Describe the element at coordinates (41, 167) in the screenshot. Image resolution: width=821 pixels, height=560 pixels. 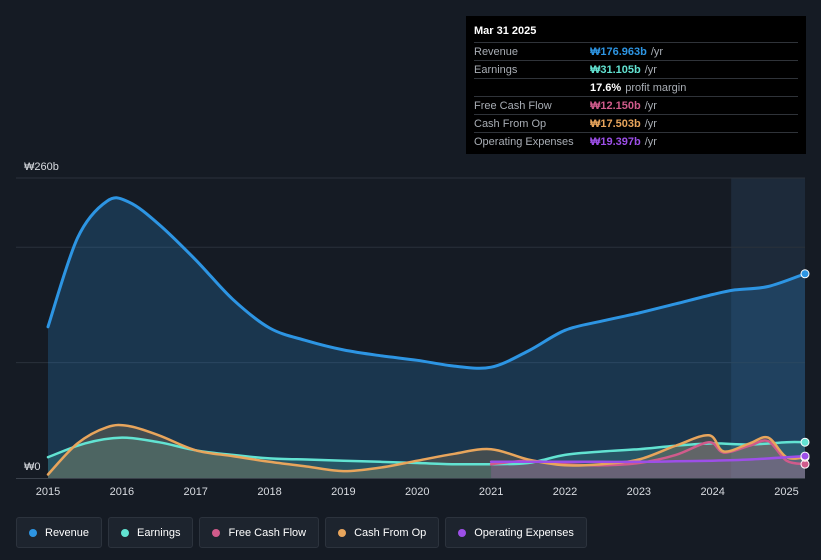
I see `y-axis-label-top: ₩260b` at that location.